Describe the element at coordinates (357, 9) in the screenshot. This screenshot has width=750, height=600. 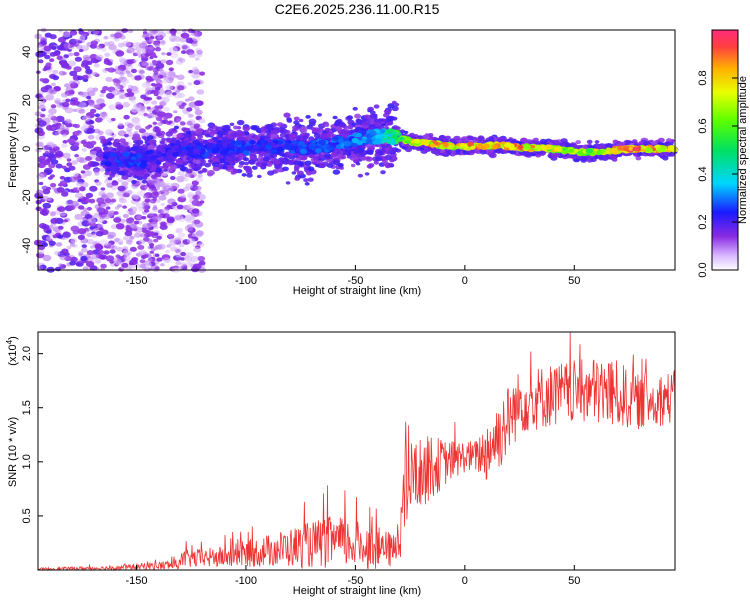
I see `figure-title: C2E6.2025.236.11.00.R15` at that location.